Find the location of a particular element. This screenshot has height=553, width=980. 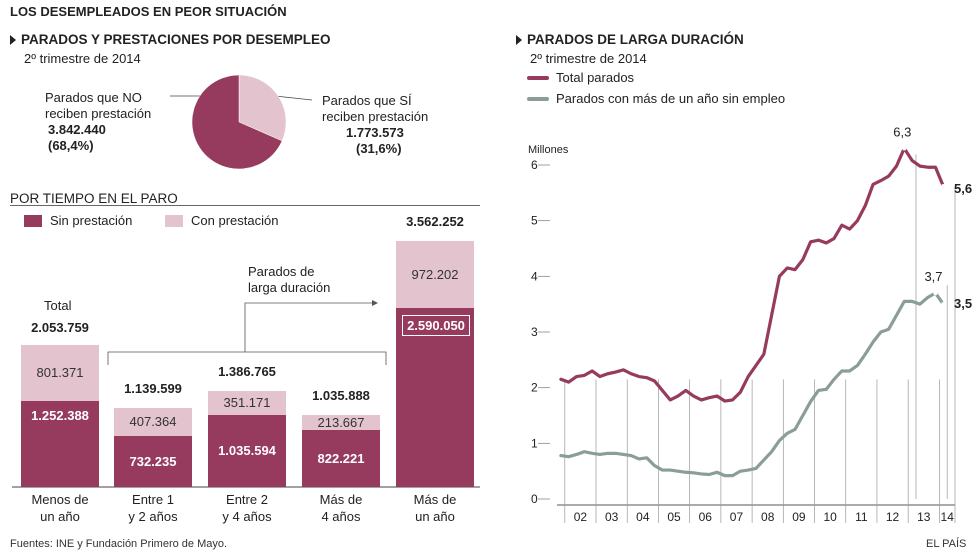

page-title: LOS DESEMPLEADOS EN PEOR SITUACIÓN is located at coordinates (148, 11).